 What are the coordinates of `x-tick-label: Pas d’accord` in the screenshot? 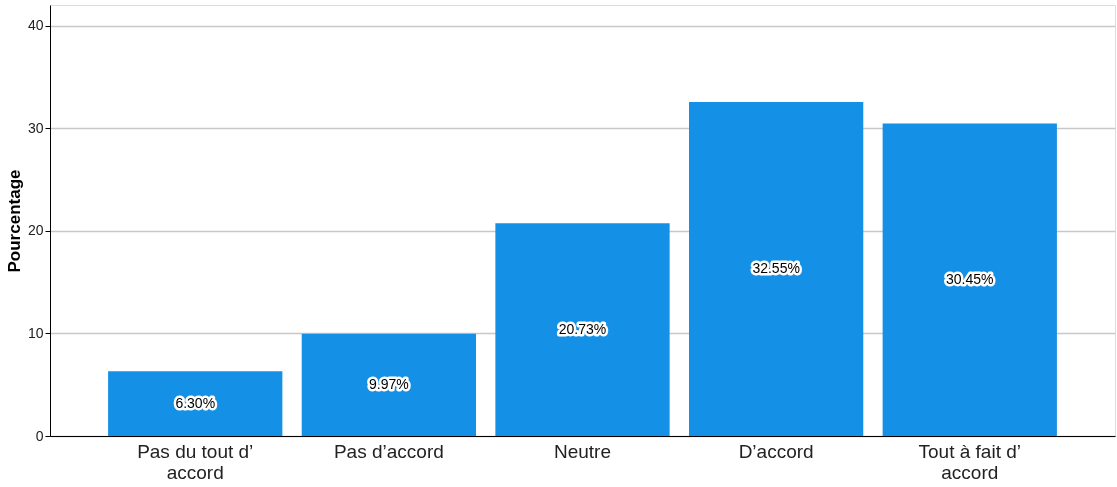 It's located at (388, 451).